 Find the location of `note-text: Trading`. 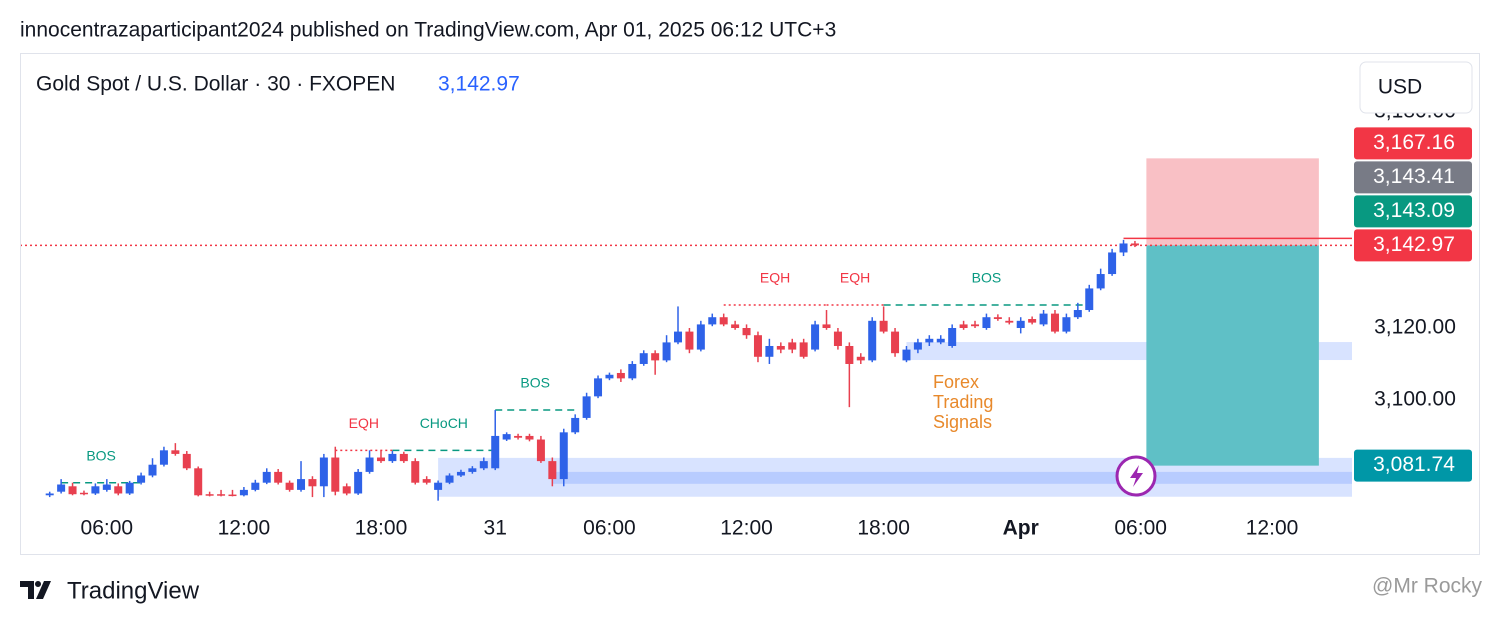

note-text: Trading is located at coordinates (963, 402).